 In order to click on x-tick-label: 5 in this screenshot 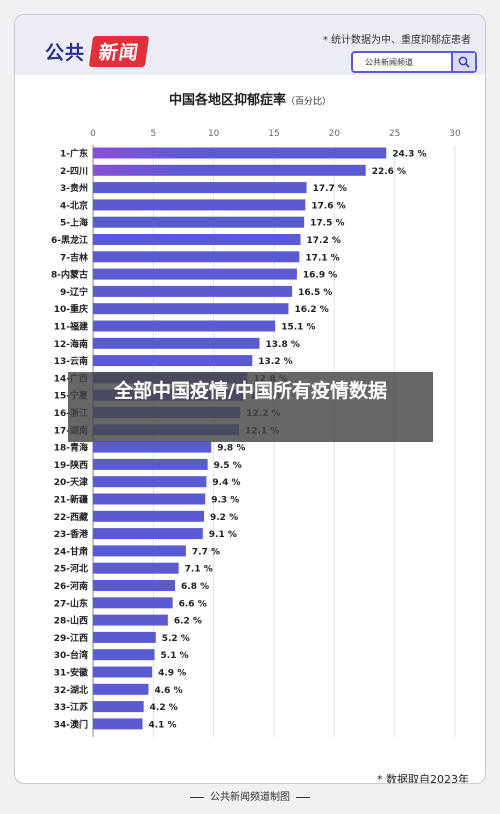, I will do `click(153, 134)`.